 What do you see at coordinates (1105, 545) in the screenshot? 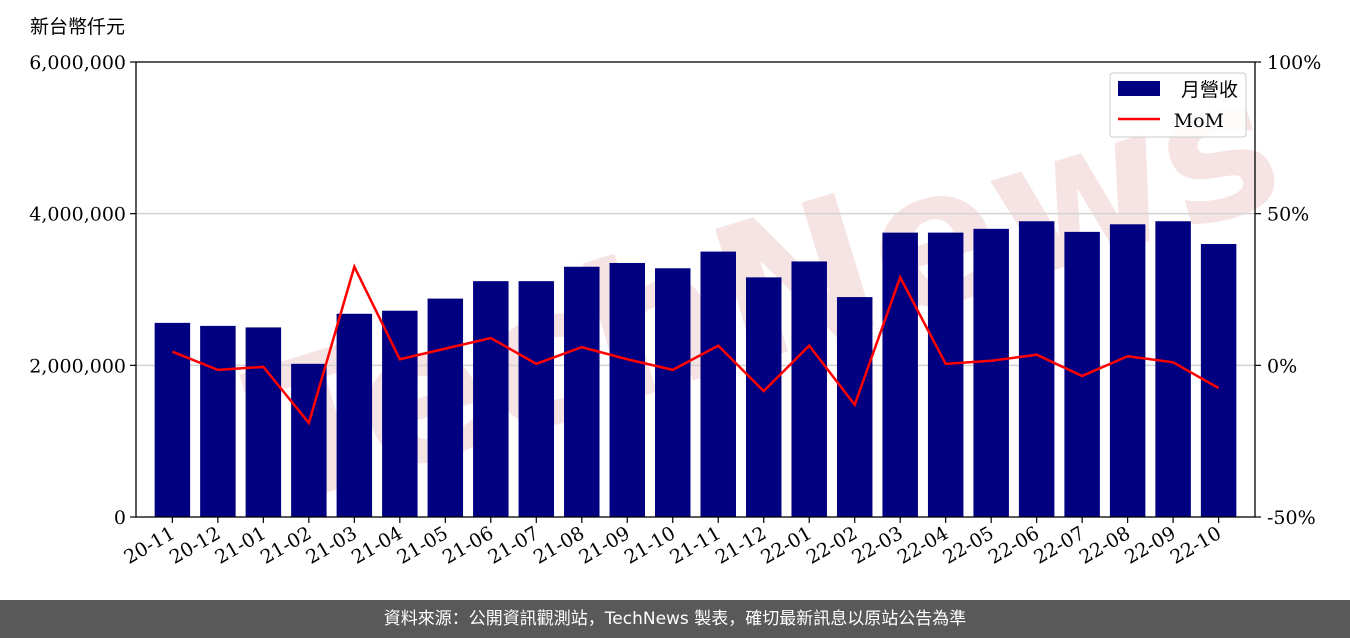
I see `x-tick-label-22-08: 22-08` at bounding box center [1105, 545].